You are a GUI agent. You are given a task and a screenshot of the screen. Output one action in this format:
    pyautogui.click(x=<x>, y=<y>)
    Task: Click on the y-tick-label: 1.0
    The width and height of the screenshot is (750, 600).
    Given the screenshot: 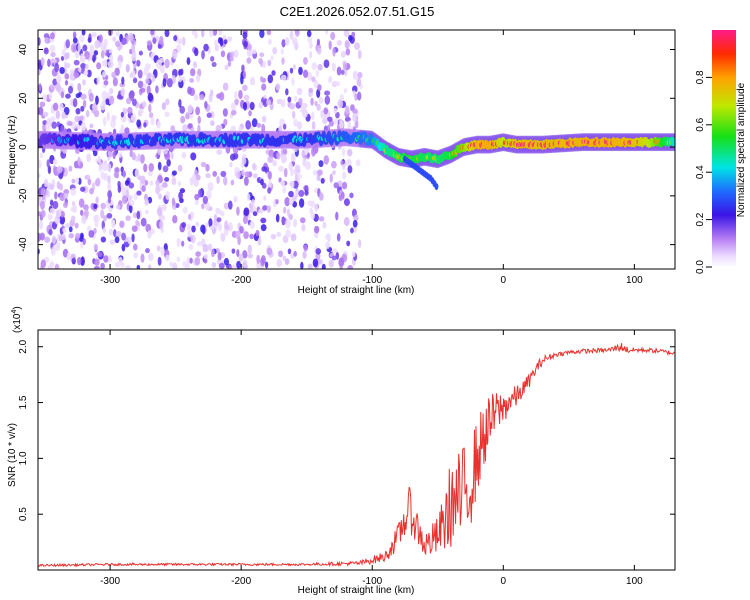 What is the action you would take?
    pyautogui.click(x=23, y=458)
    